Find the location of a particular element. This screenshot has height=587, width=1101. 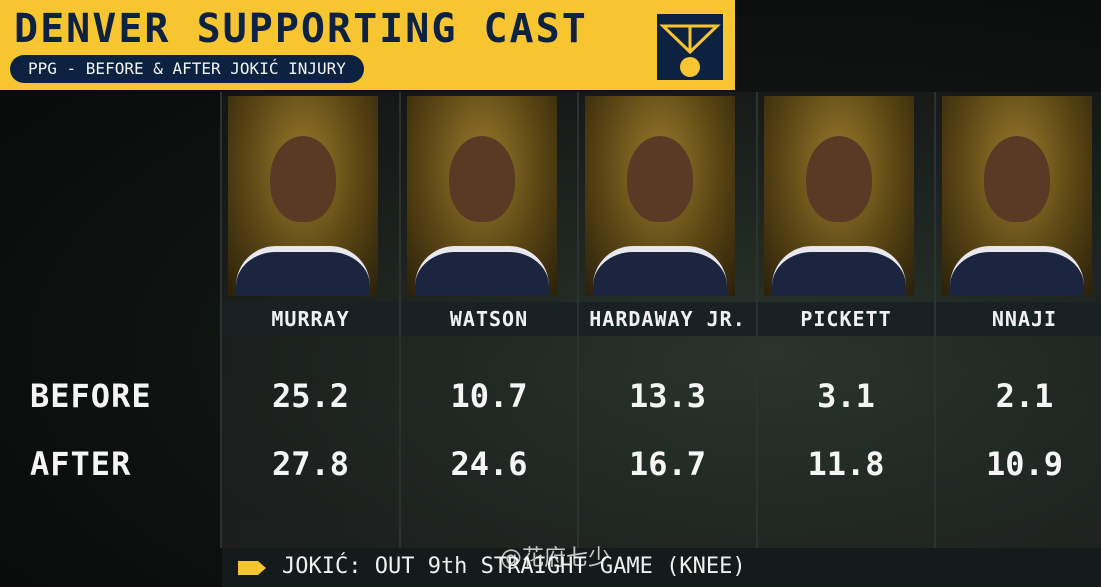

ppg-value: 3.1 is located at coordinates (846, 396).